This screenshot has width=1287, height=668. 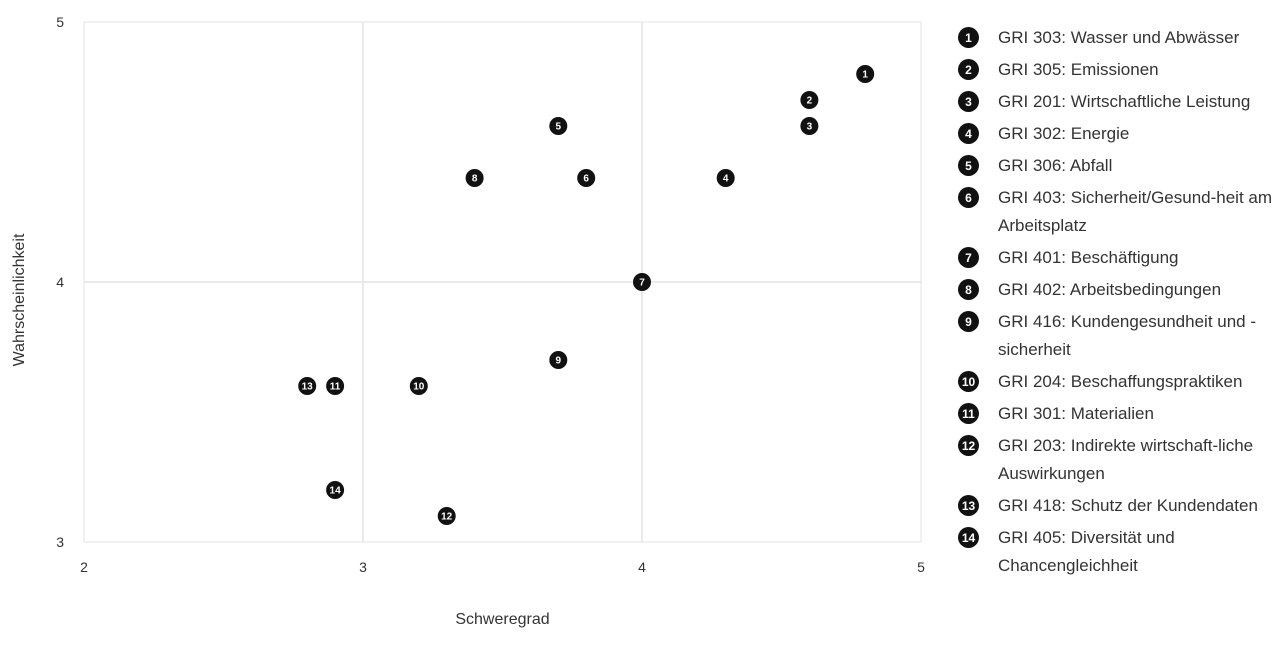 What do you see at coordinates (968, 101) in the screenshot?
I see `legend-number-badge: 3` at bounding box center [968, 101].